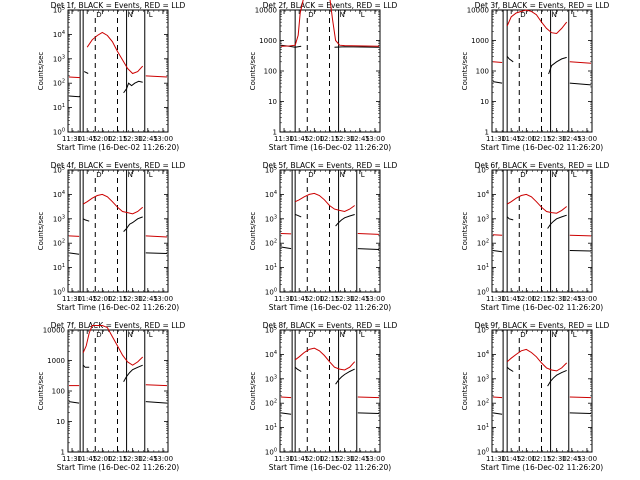  Describe the element at coordinates (63, 453) in the screenshot. I see `y-tick-label: 1` at that location.